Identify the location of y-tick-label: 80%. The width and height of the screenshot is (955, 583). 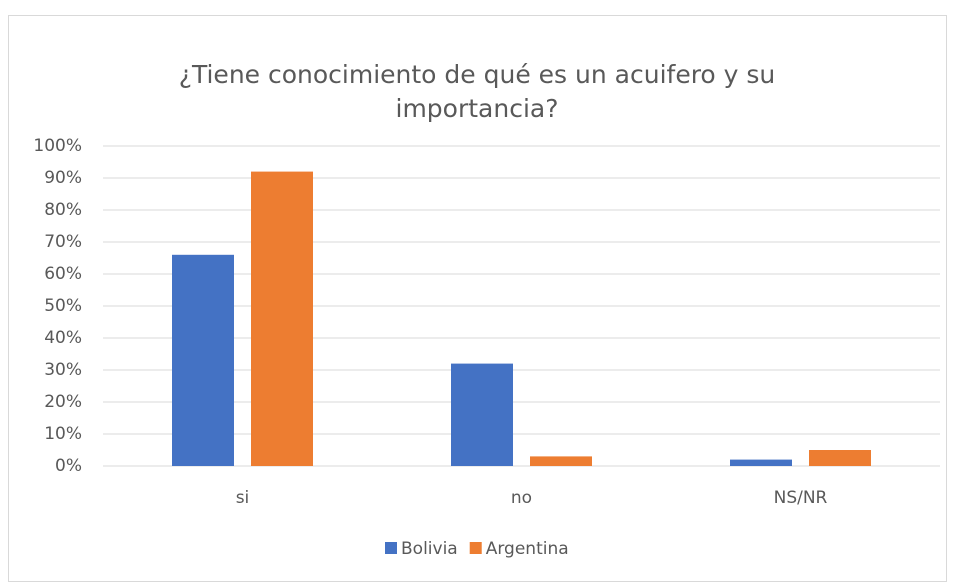
(63, 210).